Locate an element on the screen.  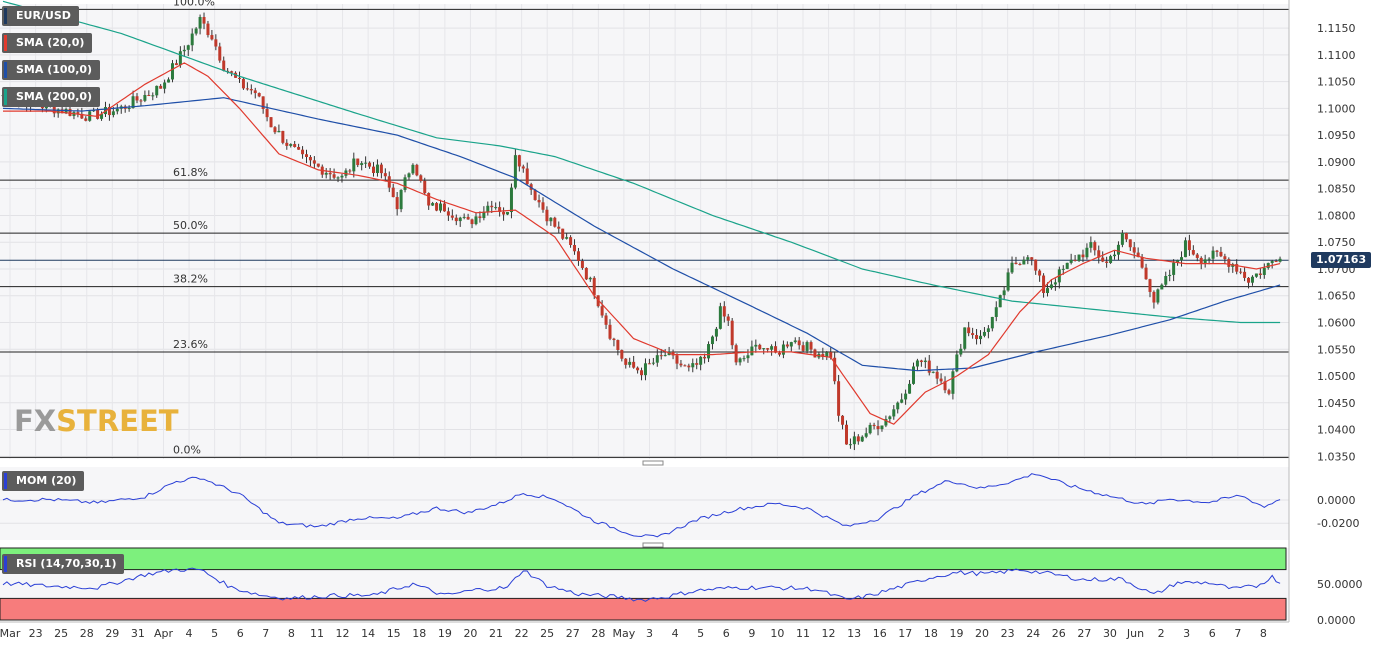
date-tick-label: 6 is located at coordinates (726, 633).